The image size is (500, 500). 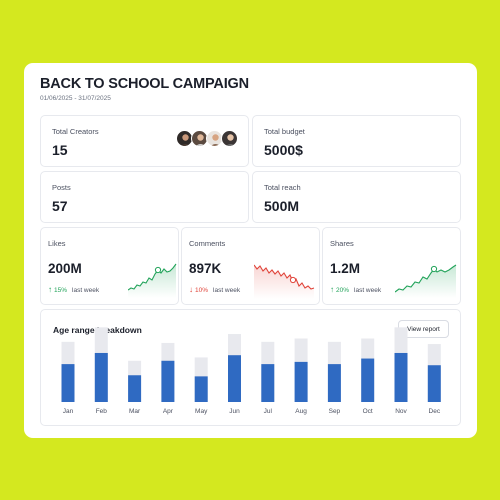 What do you see at coordinates (191, 289) in the screenshot?
I see `arrow-down-icon: ↓` at bounding box center [191, 289].